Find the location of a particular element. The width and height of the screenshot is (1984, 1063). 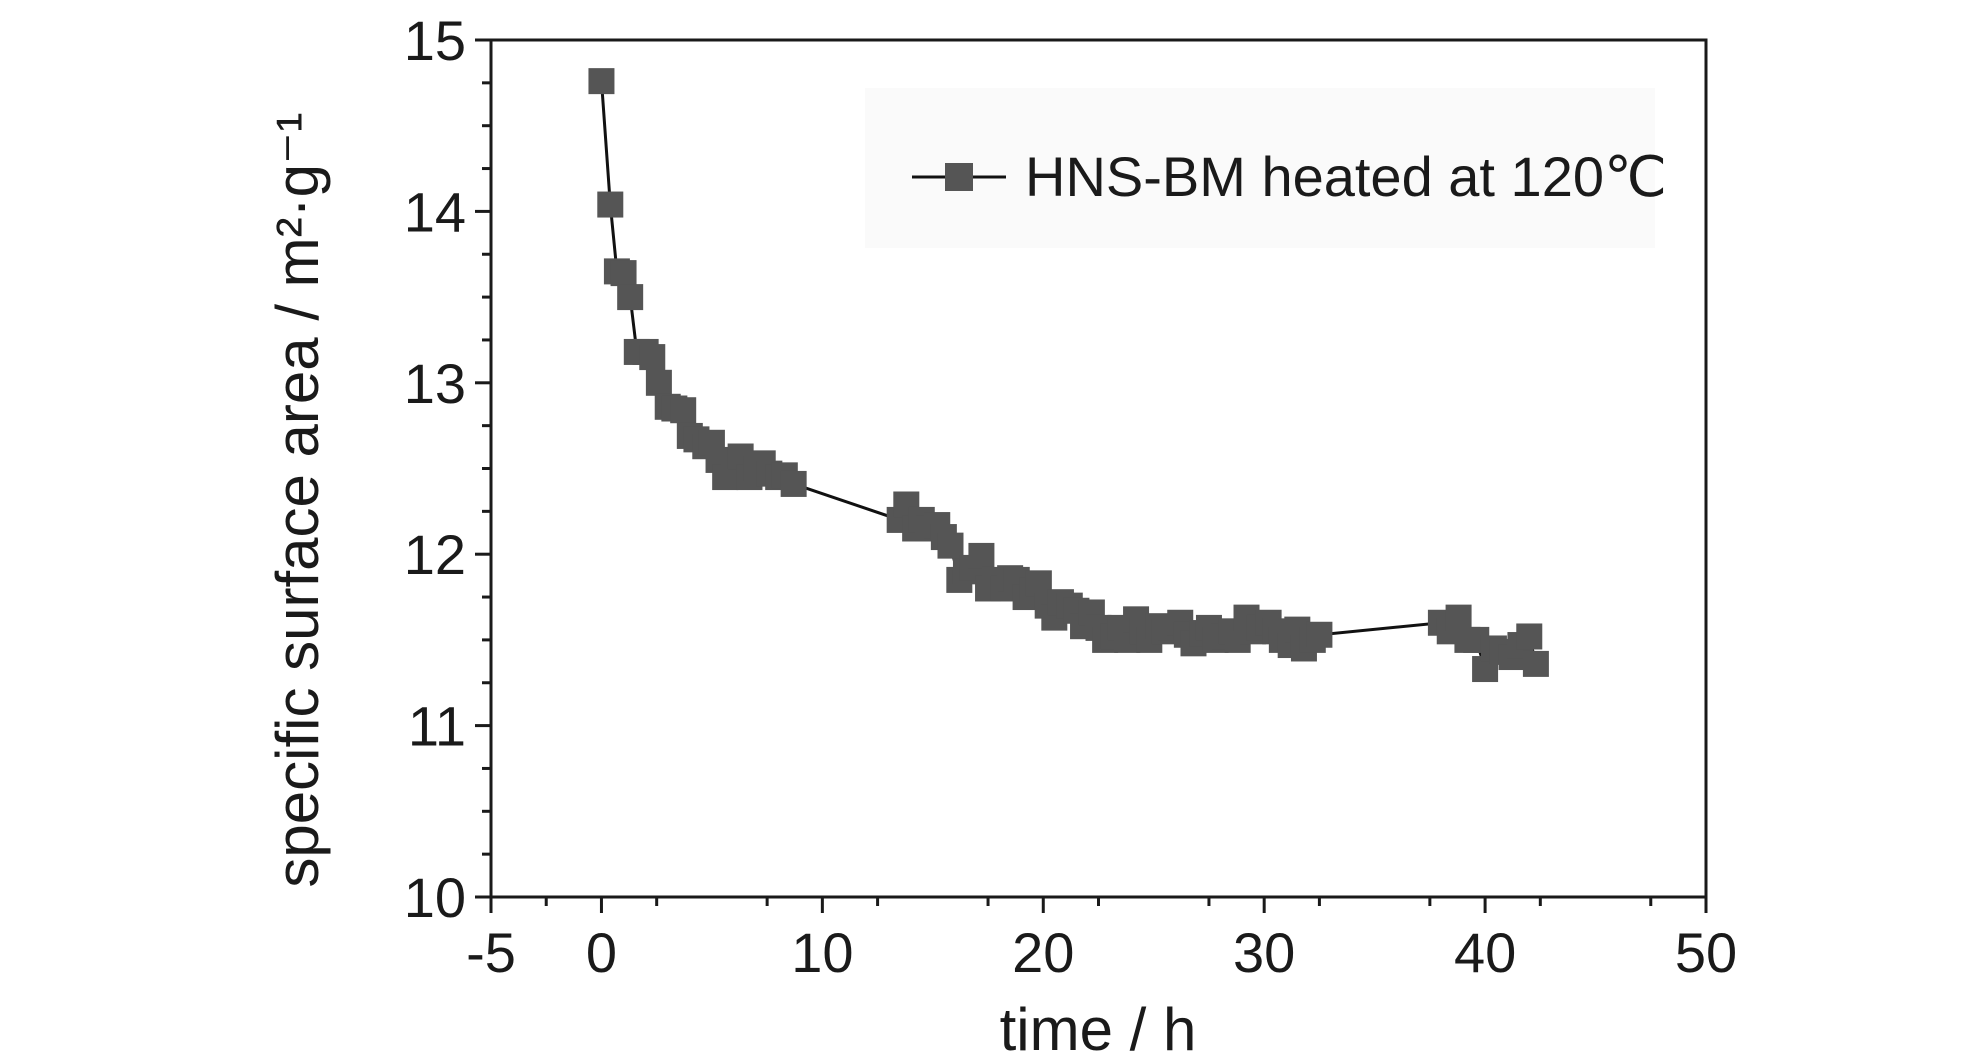

legend-marker is located at coordinates (959, 177).